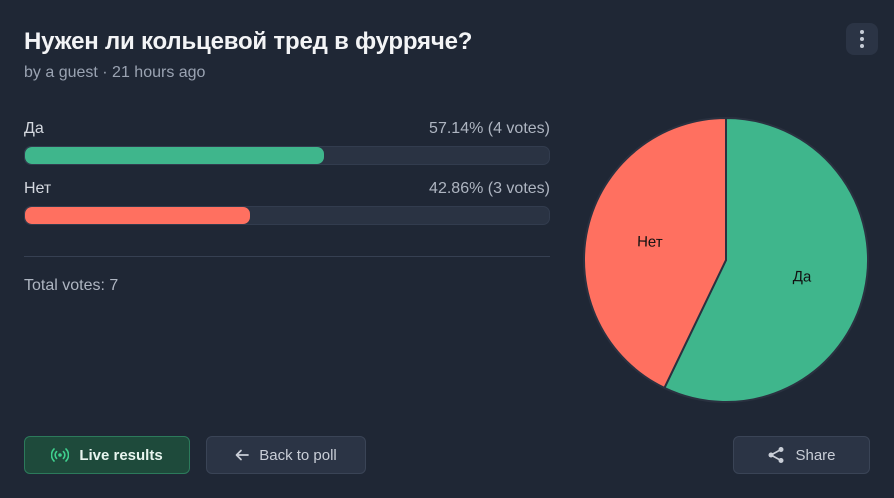 This screenshot has height=498, width=894. Describe the element at coordinates (489, 128) in the screenshot. I see `option-stat: 57.14% (4 votes)` at that location.